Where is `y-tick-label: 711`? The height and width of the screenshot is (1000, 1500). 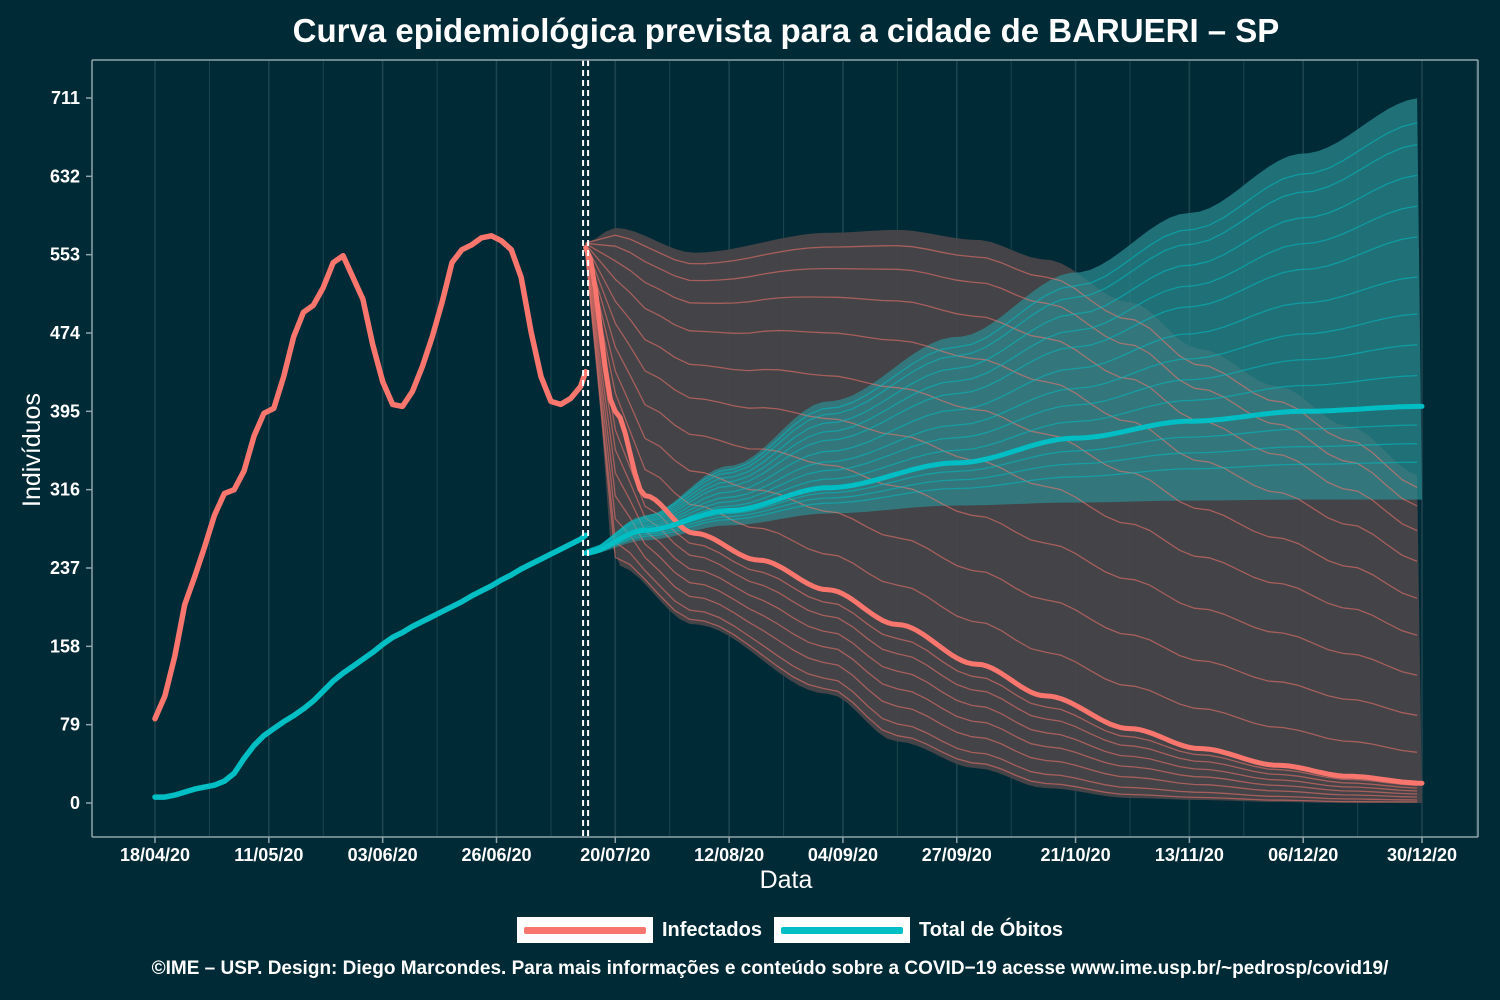
y-tick-label: 711 is located at coordinates (65, 98).